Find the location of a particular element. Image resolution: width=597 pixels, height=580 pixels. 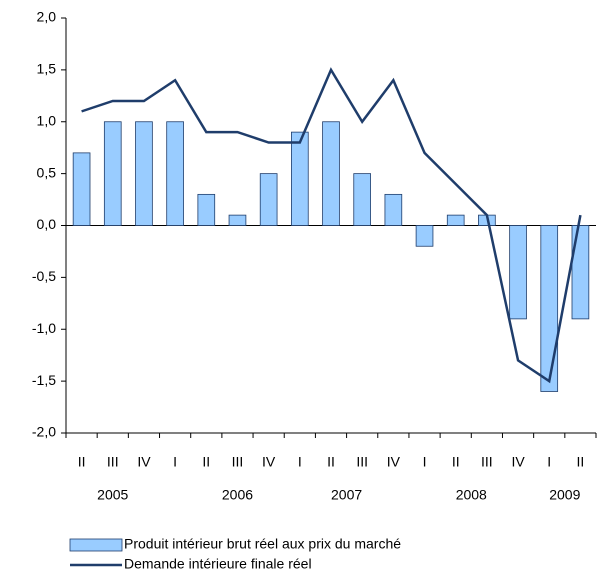

year-label: 2009 is located at coordinates (564, 495).